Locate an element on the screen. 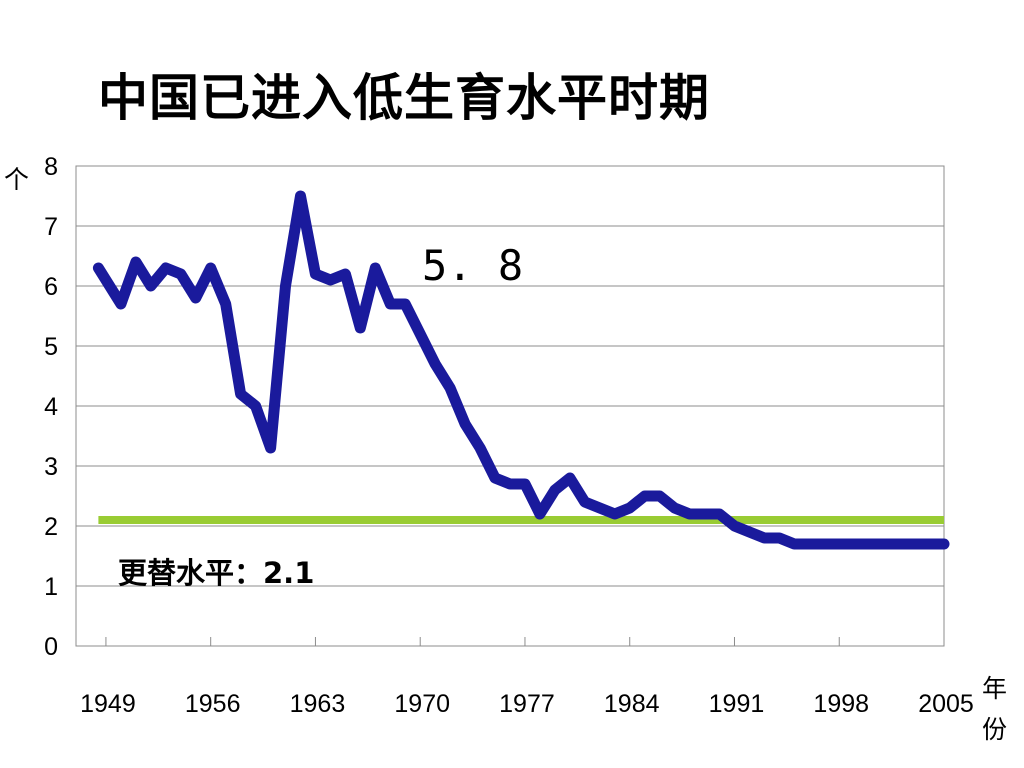 The image size is (1024, 768). y-tick-label-4: 4 is located at coordinates (51, 407).